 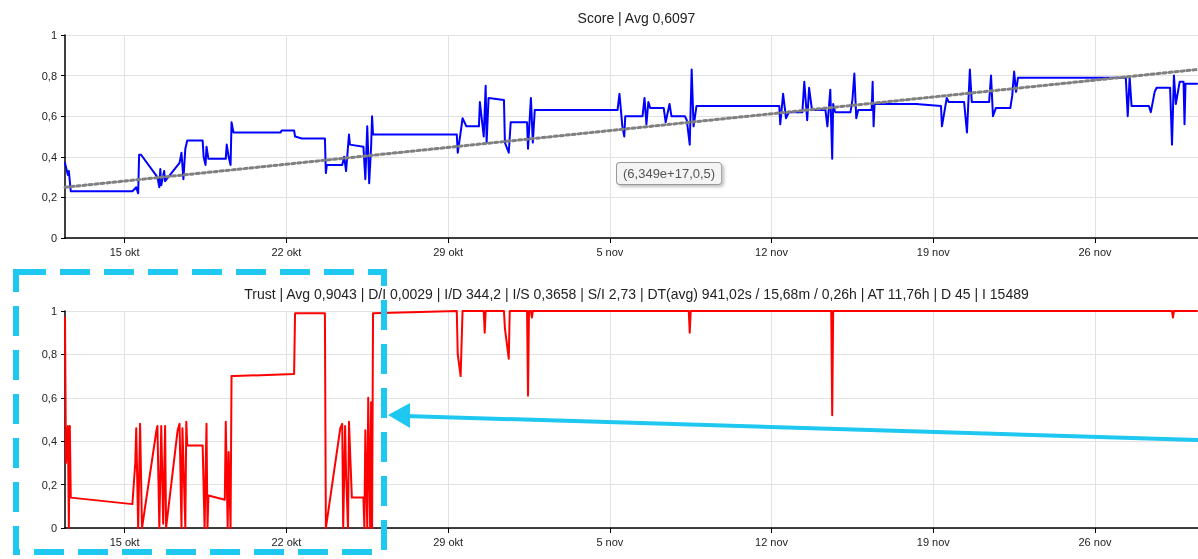 What do you see at coordinates (636, 18) in the screenshot?
I see `chart-title: Score | Avg 0,6097` at bounding box center [636, 18].